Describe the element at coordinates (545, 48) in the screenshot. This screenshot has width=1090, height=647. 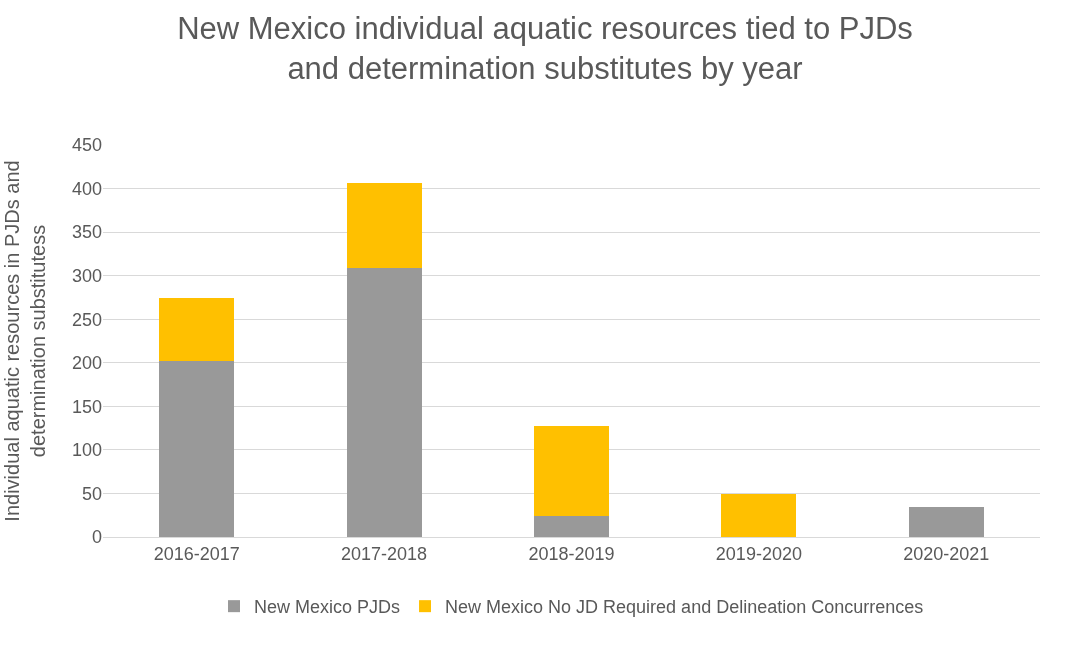
I see `chart-title: New Mexico individual aquatic resources tied to PJDs and determination substitutes by year` at that location.